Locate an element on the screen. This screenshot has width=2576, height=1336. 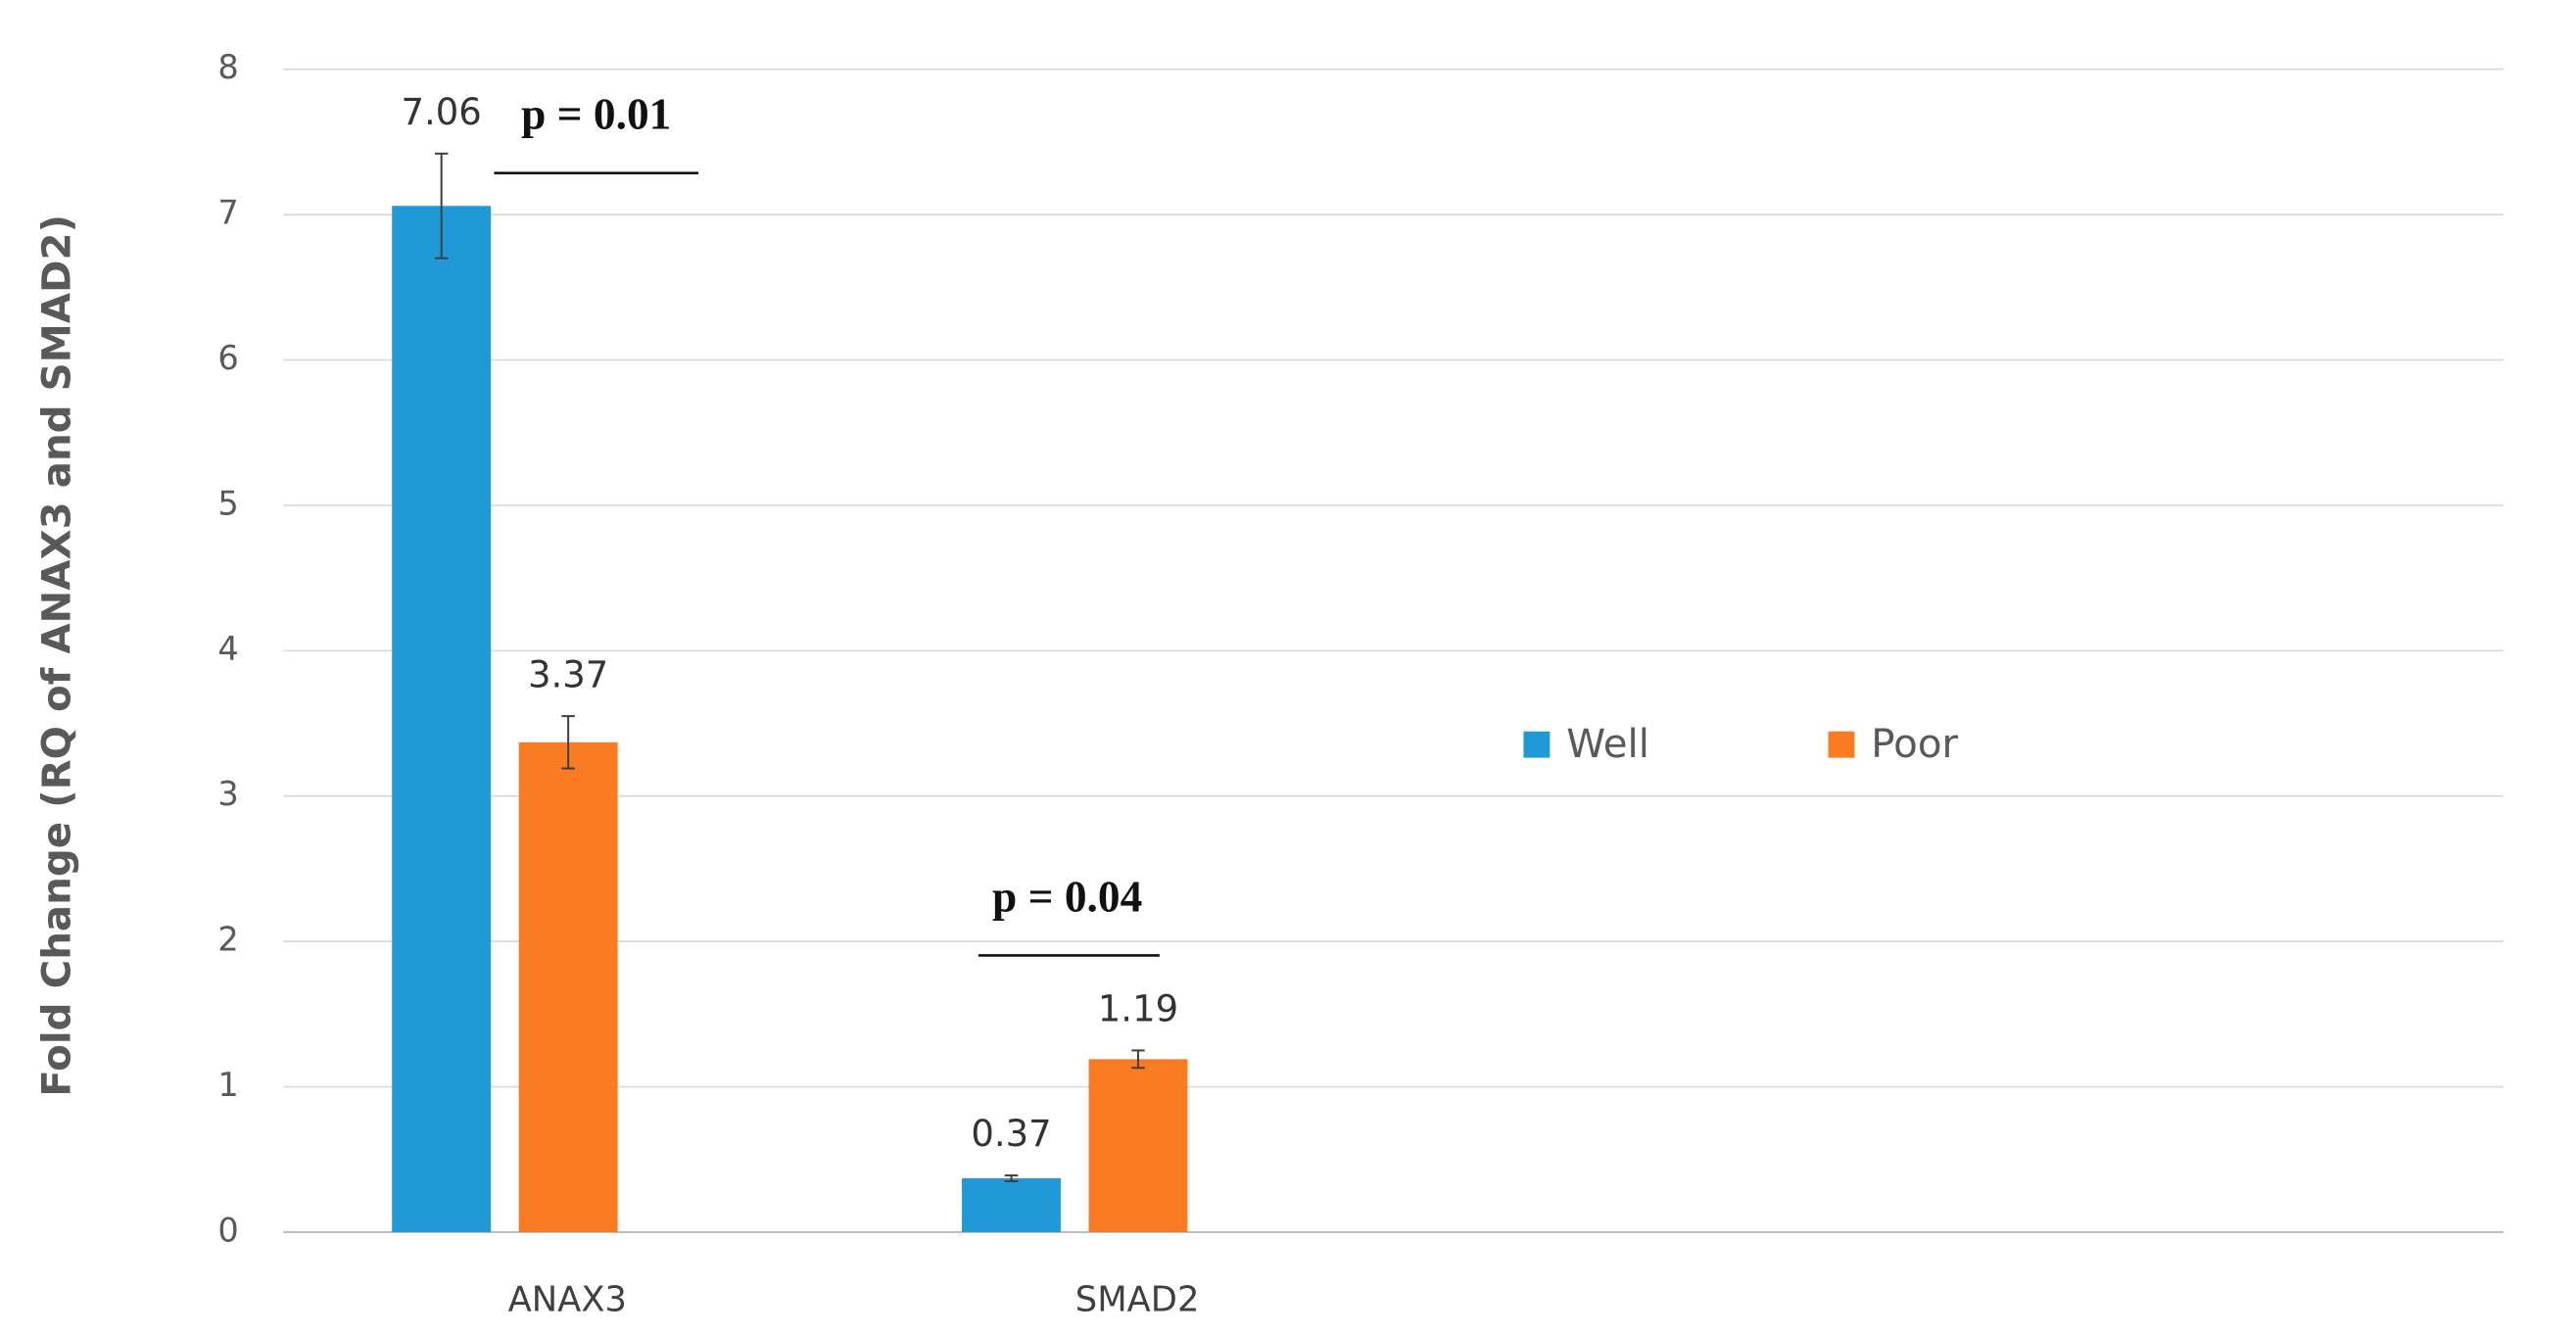
x-tick-label: ANAX3 is located at coordinates (567, 1300).